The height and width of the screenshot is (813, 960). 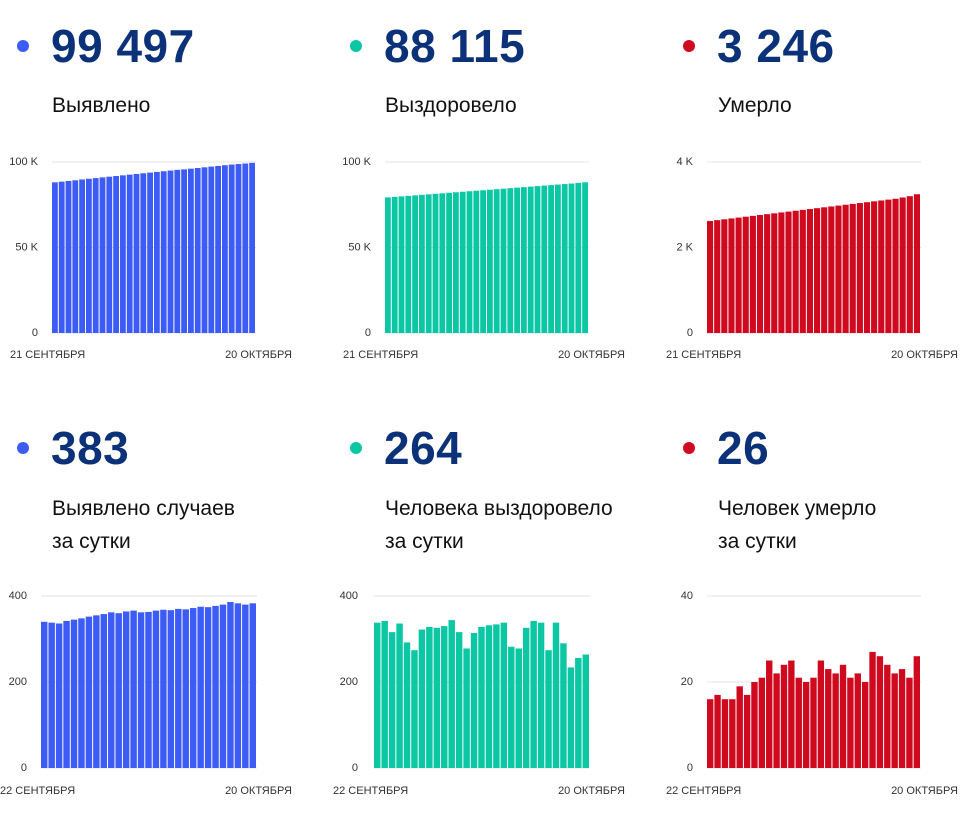 I want to click on y-tick-label: 400, so click(x=349, y=596).